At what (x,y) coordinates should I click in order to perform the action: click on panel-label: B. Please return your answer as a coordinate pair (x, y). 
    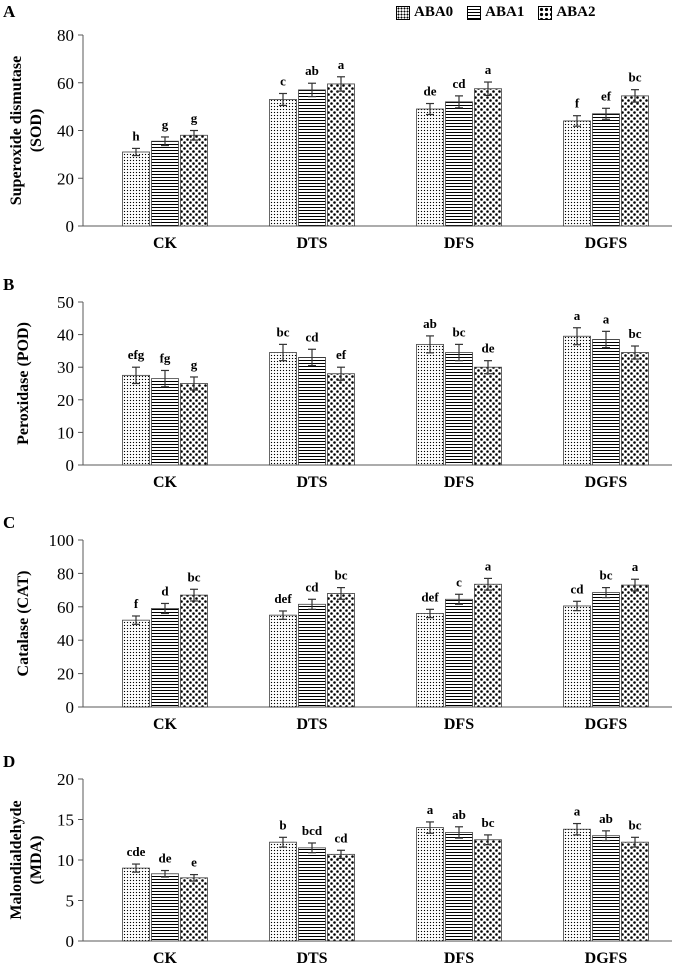
    Looking at the image, I should click on (8, 284).